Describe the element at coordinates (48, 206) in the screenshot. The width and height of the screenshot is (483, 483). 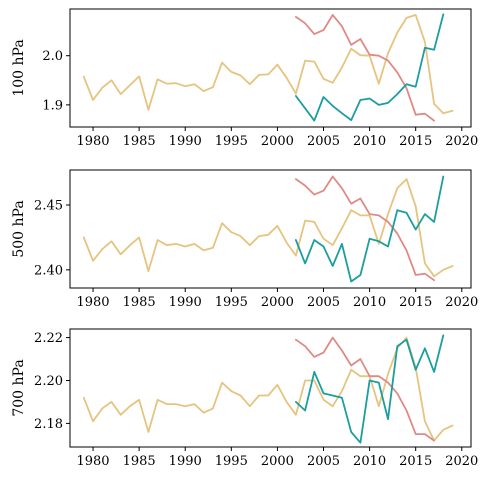
I see `y-tick-label: 2.45` at that location.